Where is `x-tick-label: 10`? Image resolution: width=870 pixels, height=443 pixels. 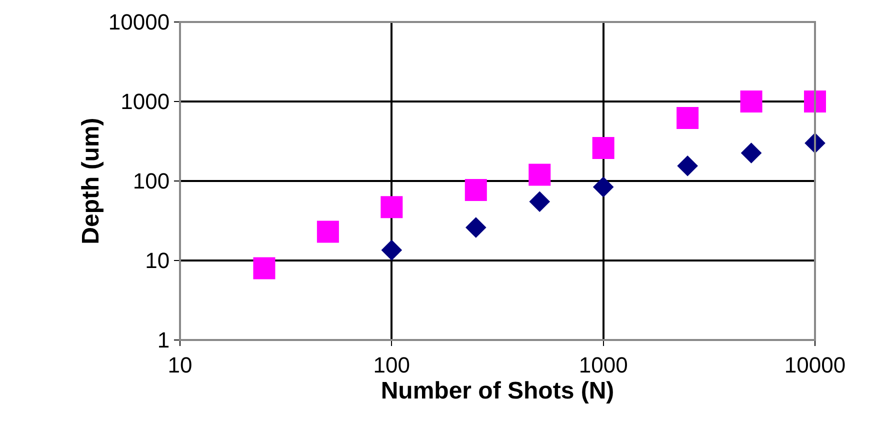 x-tick-label: 10 is located at coordinates (180, 365).